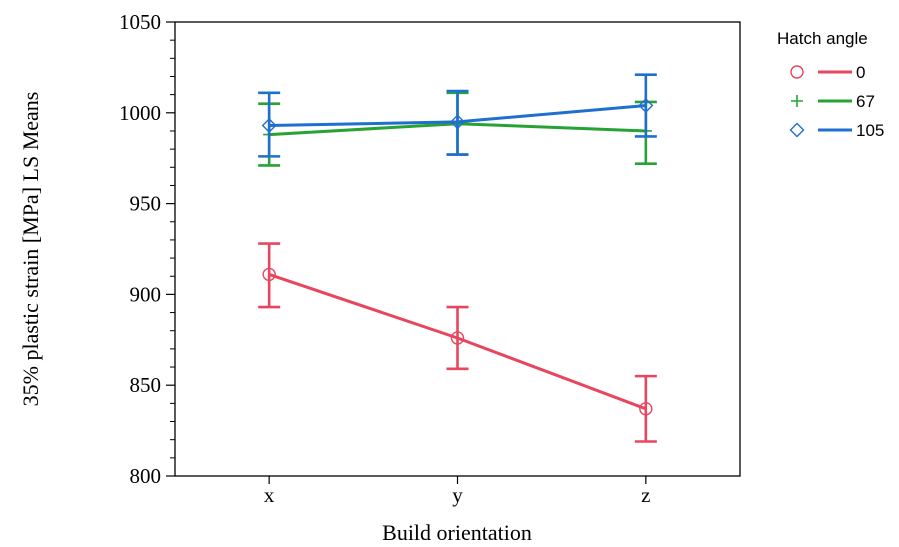 The height and width of the screenshot is (547, 899). Describe the element at coordinates (146, 294) in the screenshot. I see `y-tick-label: 900` at that location.